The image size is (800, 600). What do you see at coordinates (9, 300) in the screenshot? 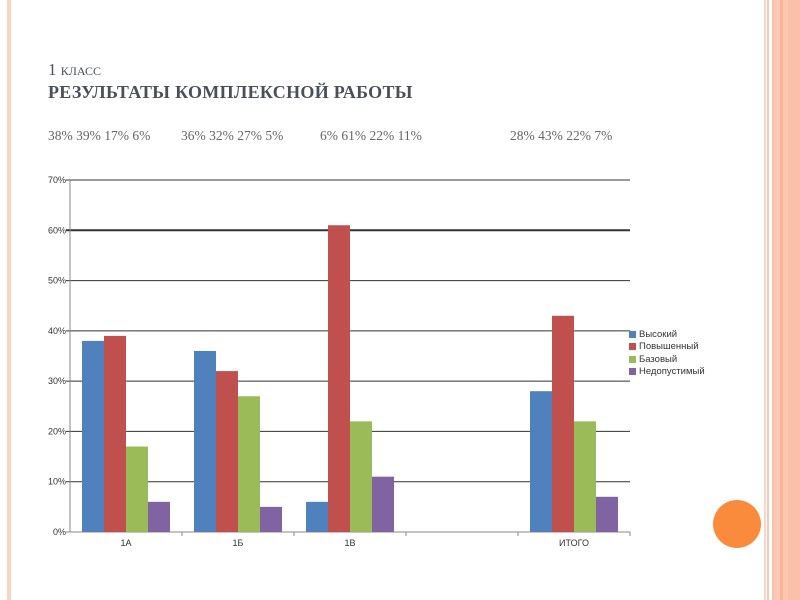
I see `left-border` at bounding box center [9, 300].